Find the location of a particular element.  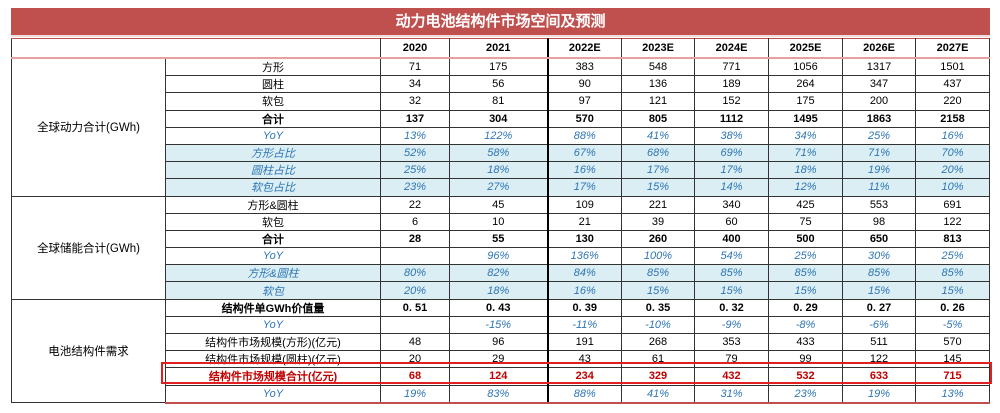

column-header-2024E: 2024E is located at coordinates (731, 48).